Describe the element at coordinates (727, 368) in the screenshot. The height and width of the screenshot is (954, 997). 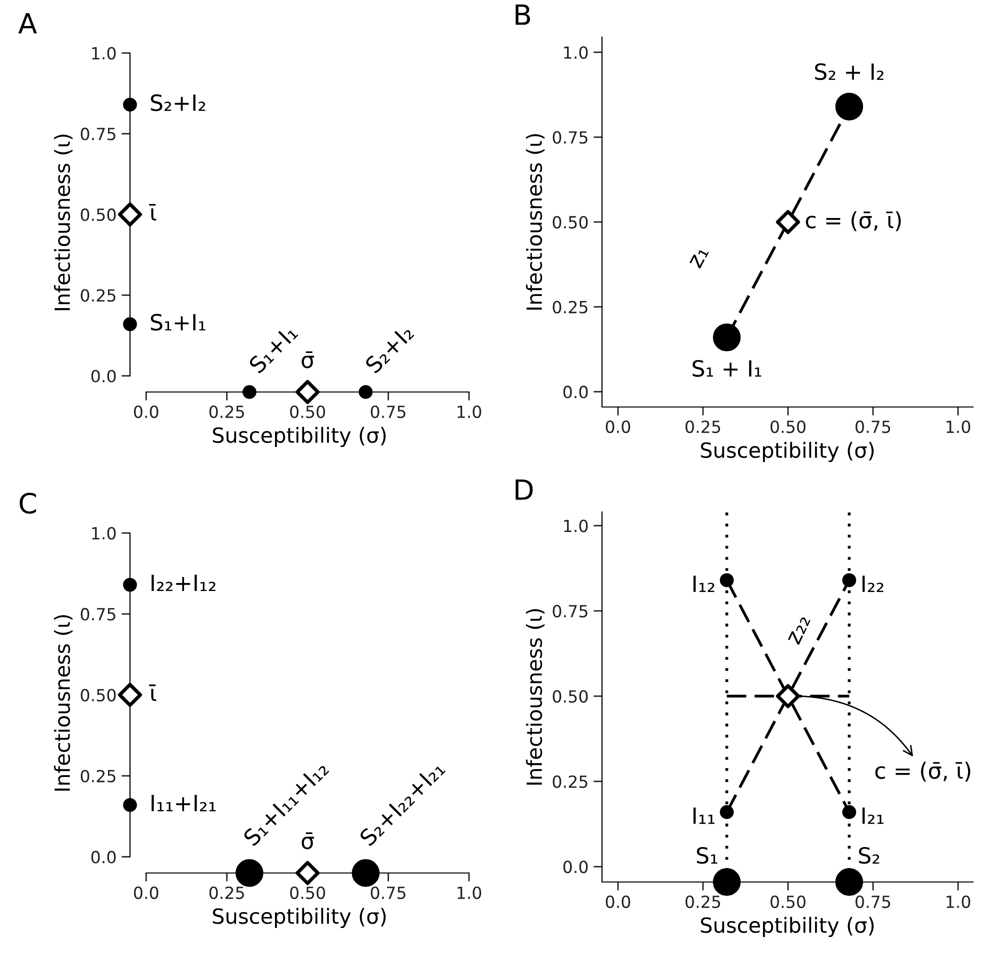
I see `annotation: S₁ + I₁` at that location.